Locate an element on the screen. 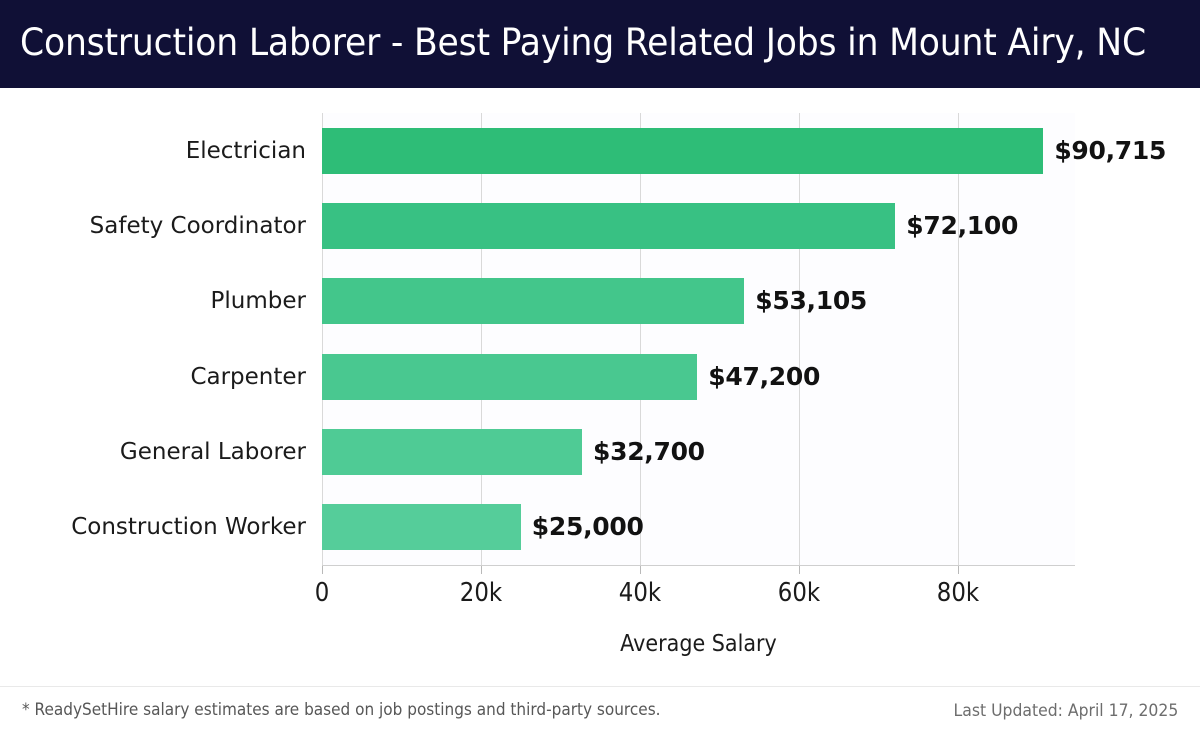 This screenshot has height=740, width=1200. footer-divider is located at coordinates (600, 686).